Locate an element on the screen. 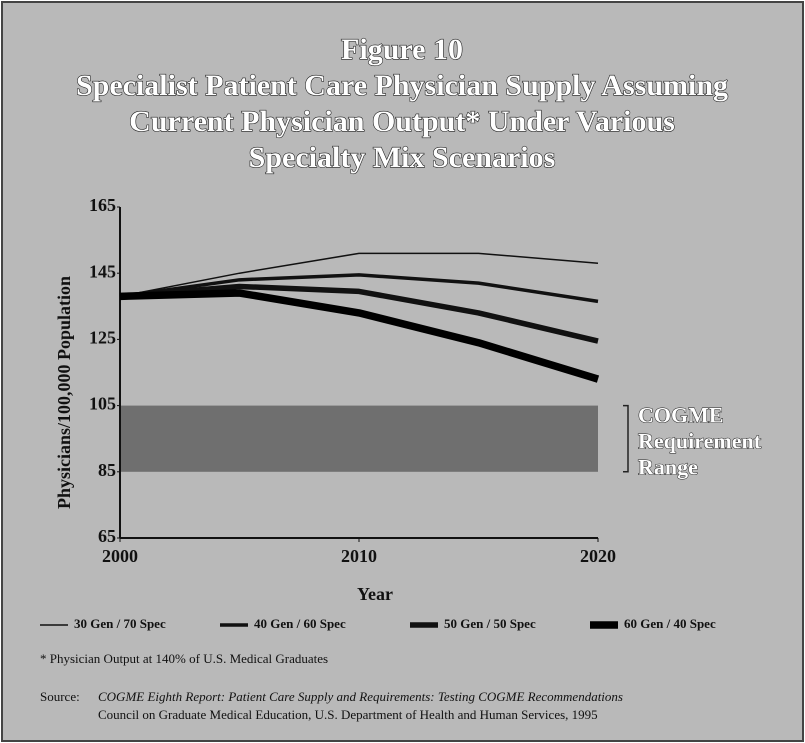 This screenshot has width=805, height=743. source-label: Source: is located at coordinates (60, 696).